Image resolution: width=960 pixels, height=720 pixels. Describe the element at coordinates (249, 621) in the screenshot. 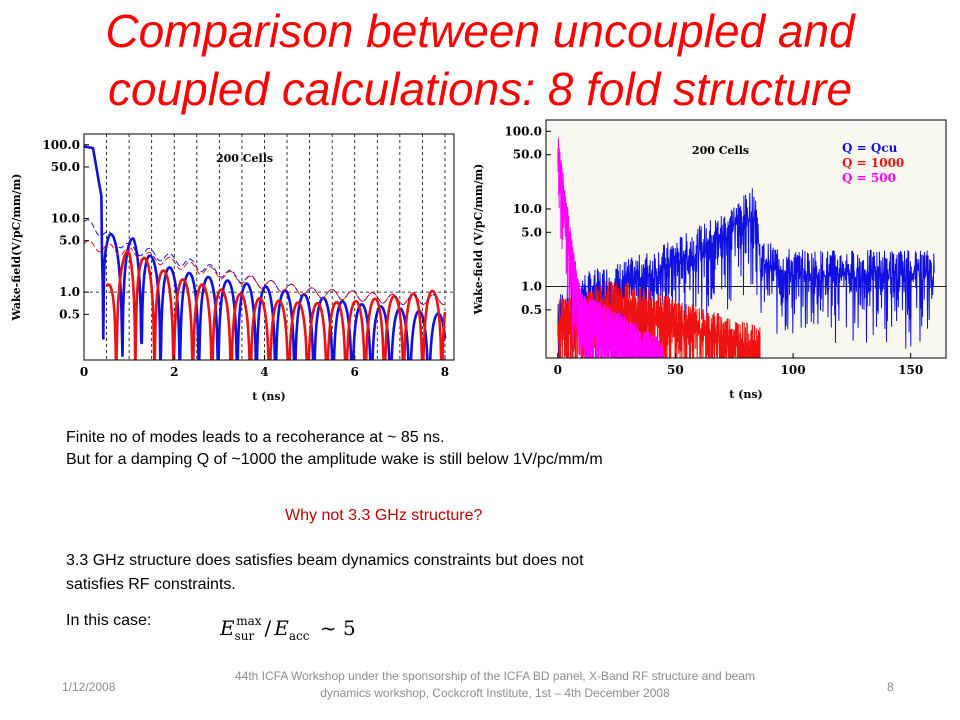

I see `formula-max: max` at that location.